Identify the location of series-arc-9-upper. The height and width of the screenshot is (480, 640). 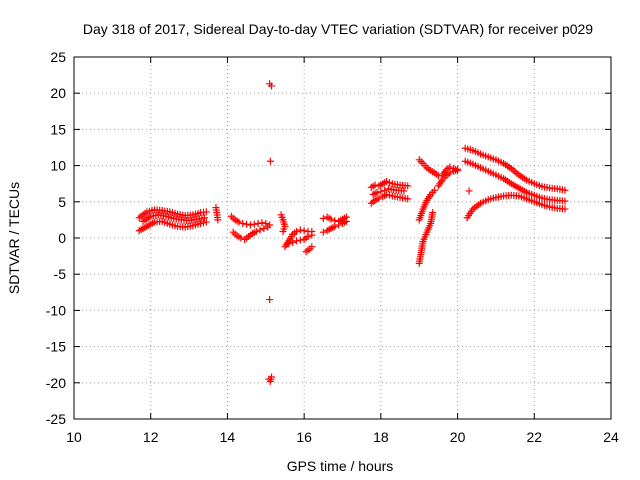
(298, 238).